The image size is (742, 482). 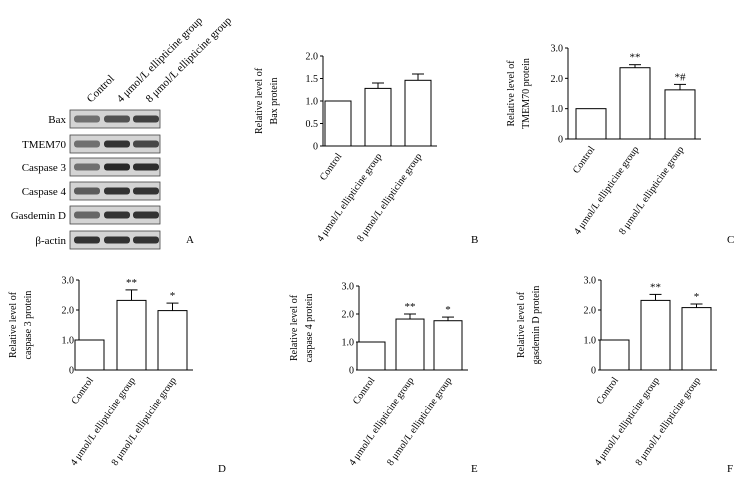 What do you see at coordinates (730, 240) in the screenshot?
I see `panel-letter: C` at bounding box center [730, 240].